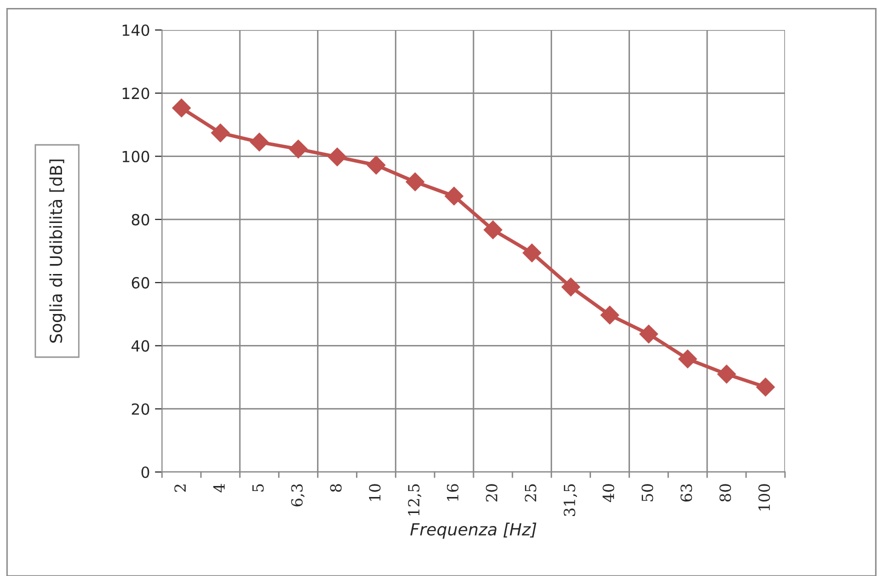  I want to click on y-tick-label: 60, so click(141, 283).